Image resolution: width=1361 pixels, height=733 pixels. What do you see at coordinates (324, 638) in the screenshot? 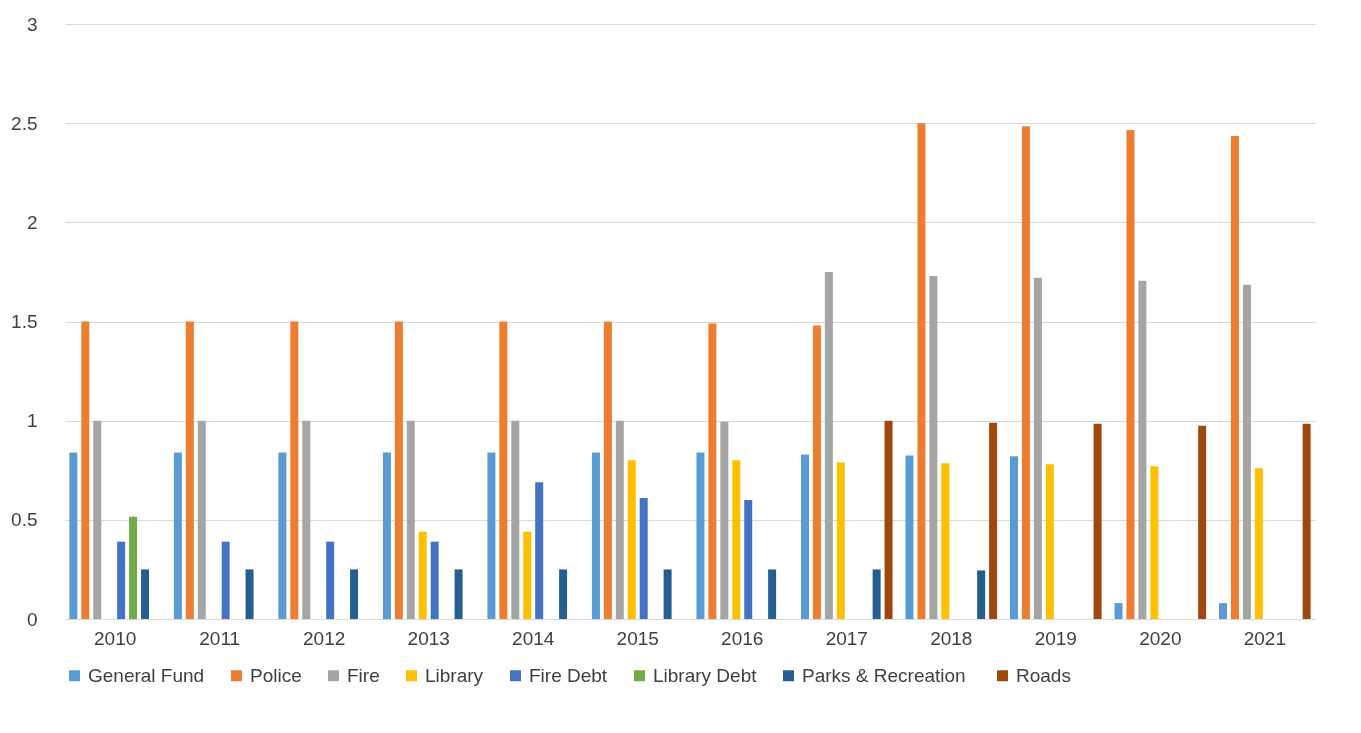
I see `x-tick-label: 2012` at bounding box center [324, 638].